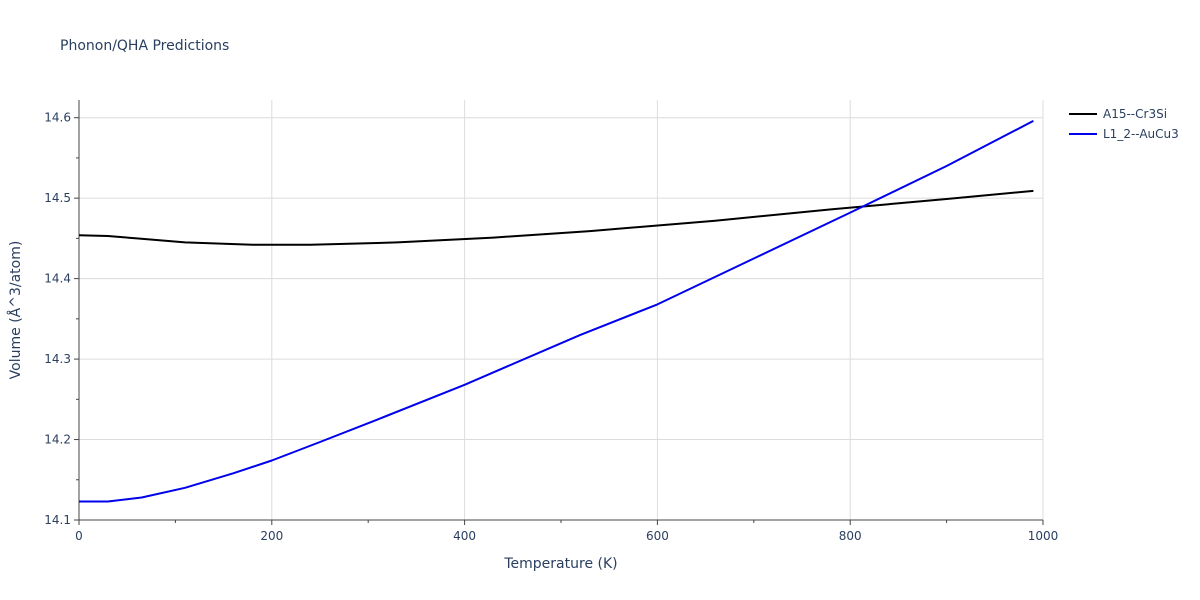 The height and width of the screenshot is (600, 1200). I want to click on x-tick-label: 600, so click(657, 536).